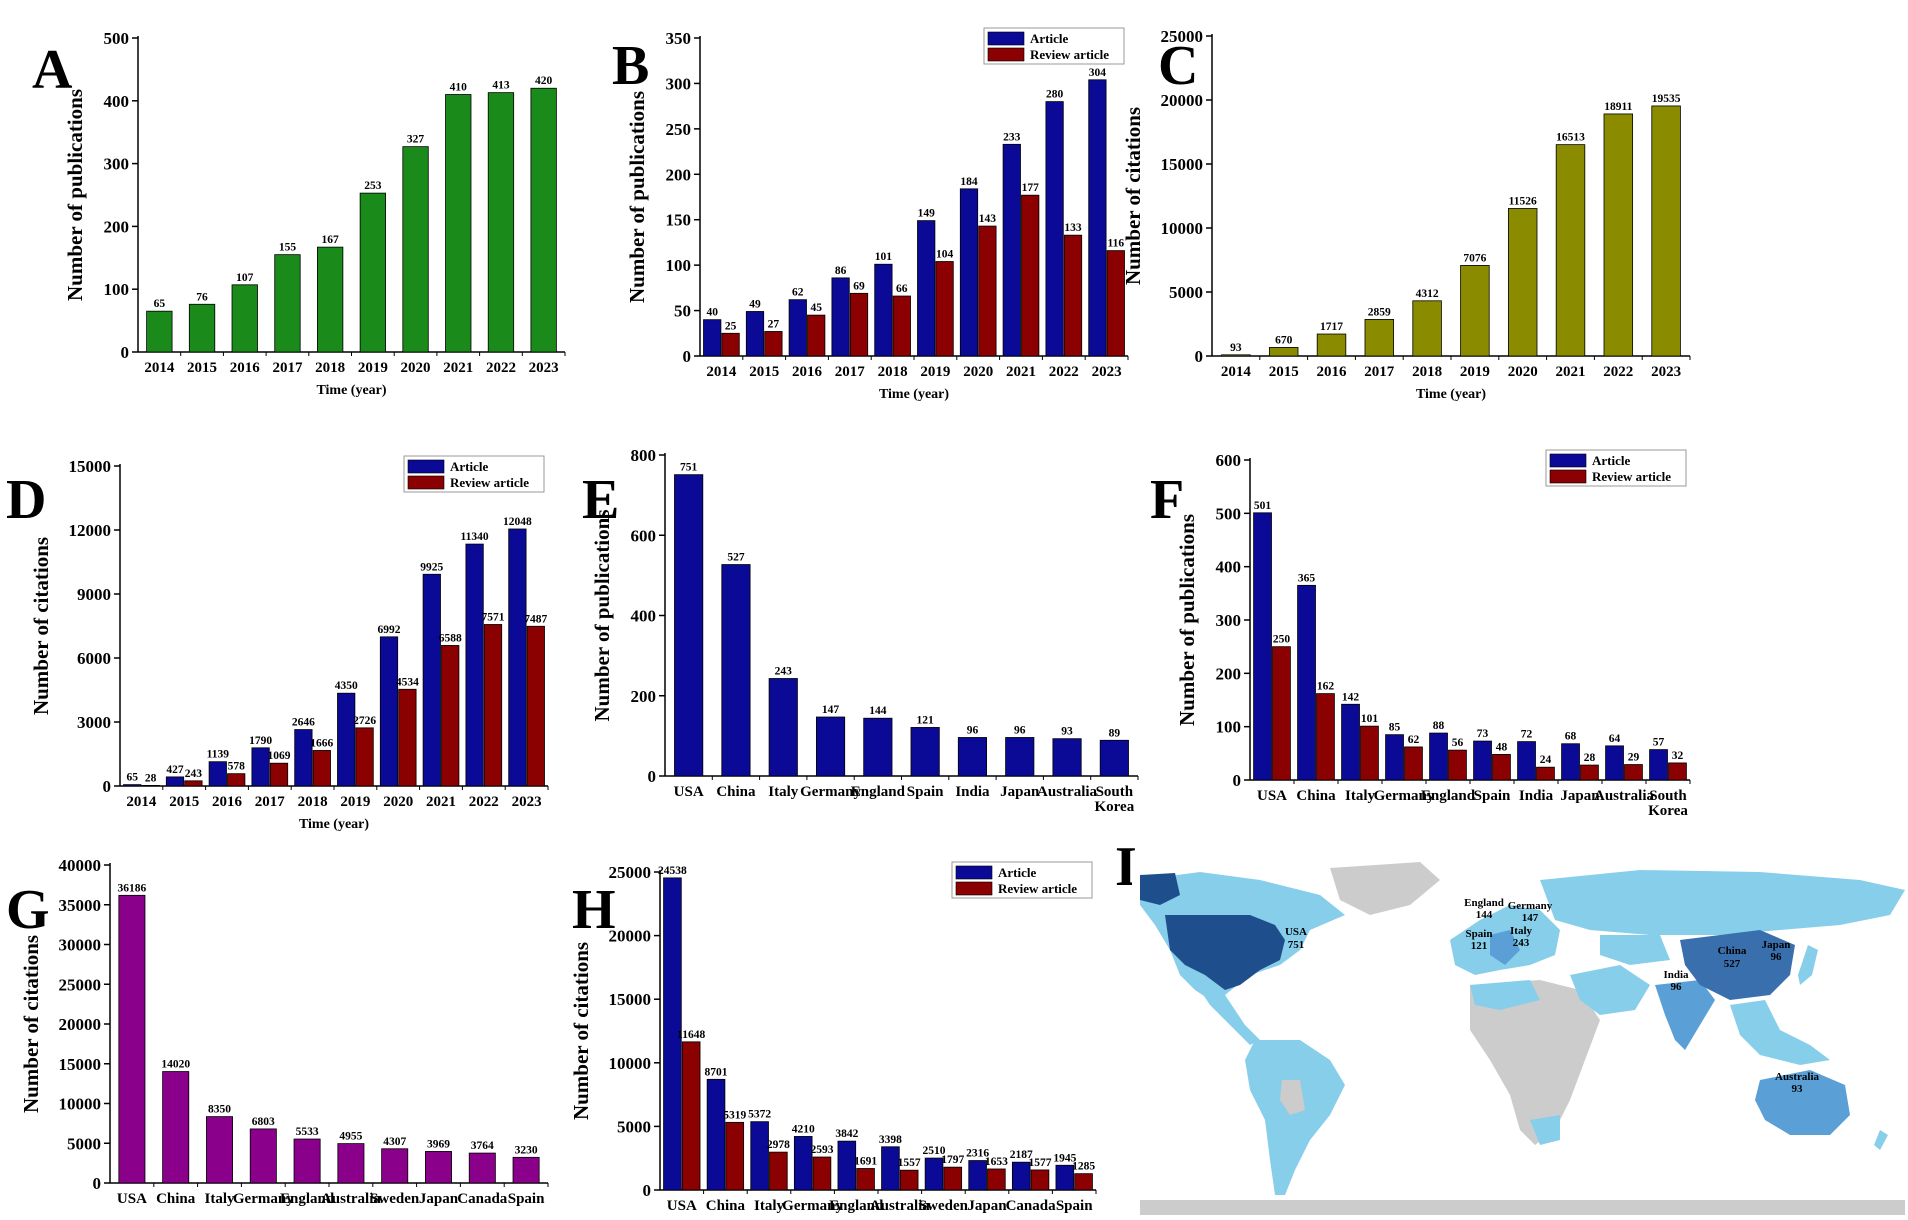 The height and width of the screenshot is (1220, 1908). Describe the element at coordinates (1732, 964) in the screenshot. I see `map-value-china: 527` at that location.